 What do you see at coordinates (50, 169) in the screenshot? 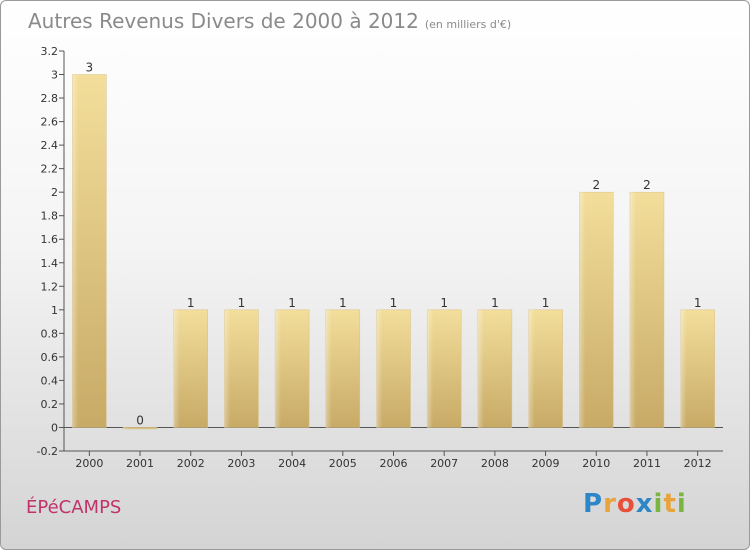
I see `y-tick-label: 2.2` at bounding box center [50, 169].